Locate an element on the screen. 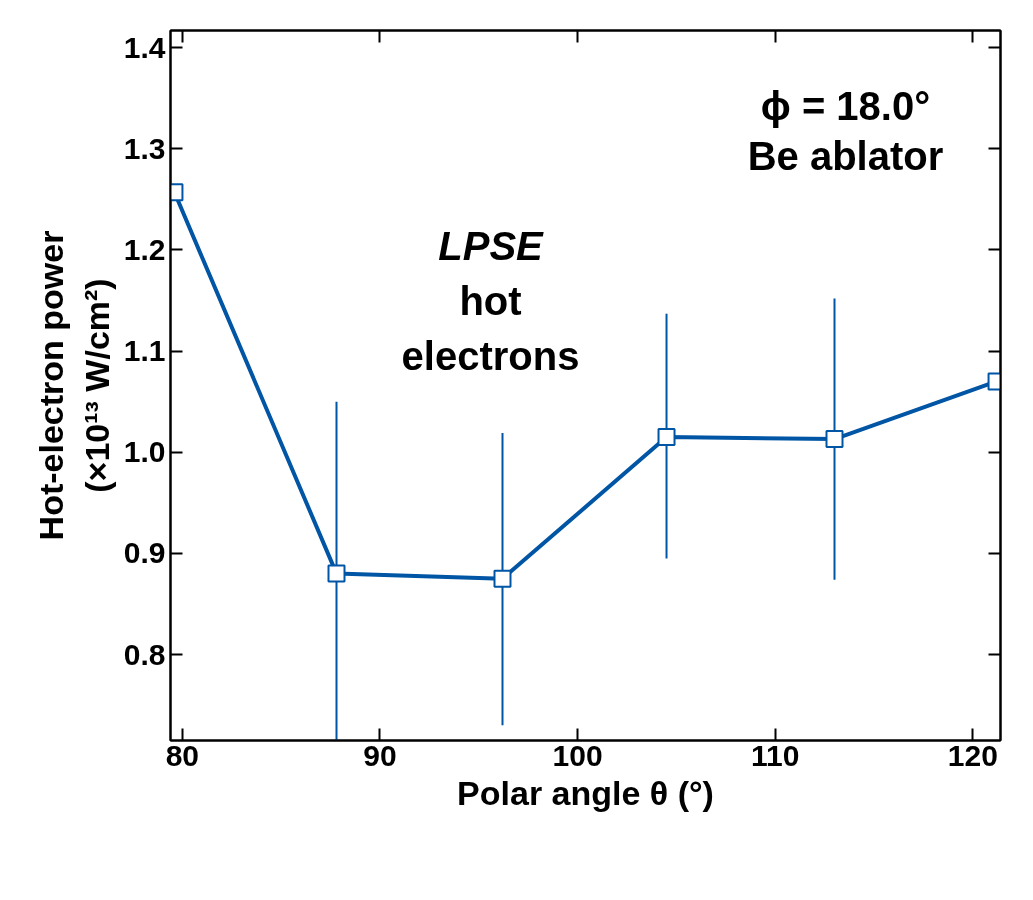 This screenshot has height=900, width=1033. x-tick-label: 80 is located at coordinates (182, 755).